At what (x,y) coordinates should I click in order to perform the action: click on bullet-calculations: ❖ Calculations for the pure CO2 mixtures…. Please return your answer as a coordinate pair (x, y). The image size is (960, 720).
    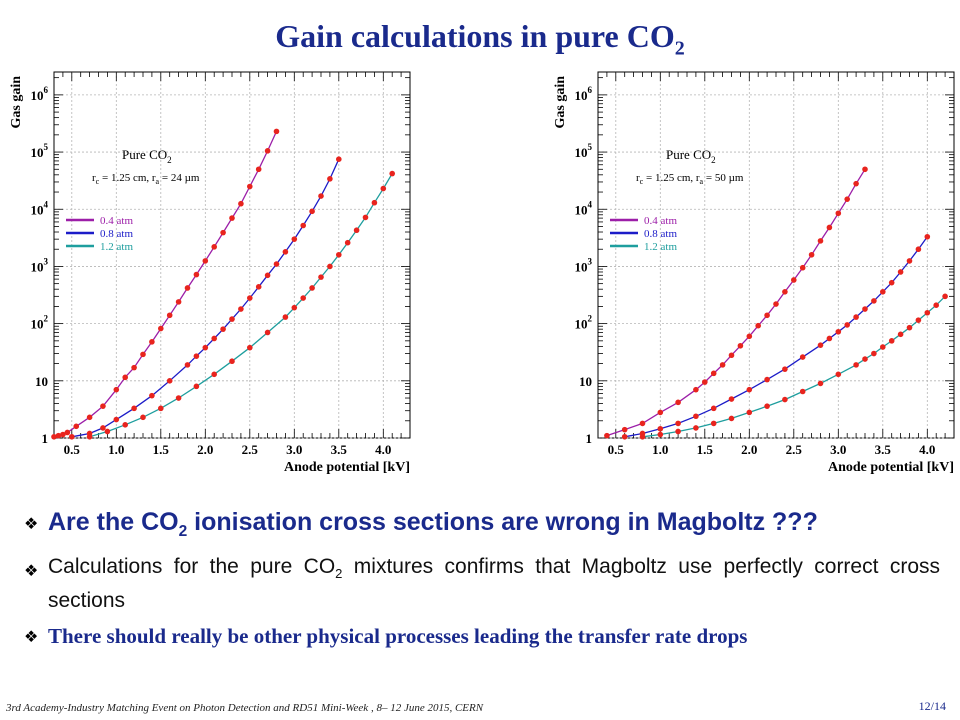
    Looking at the image, I should click on (482, 584).